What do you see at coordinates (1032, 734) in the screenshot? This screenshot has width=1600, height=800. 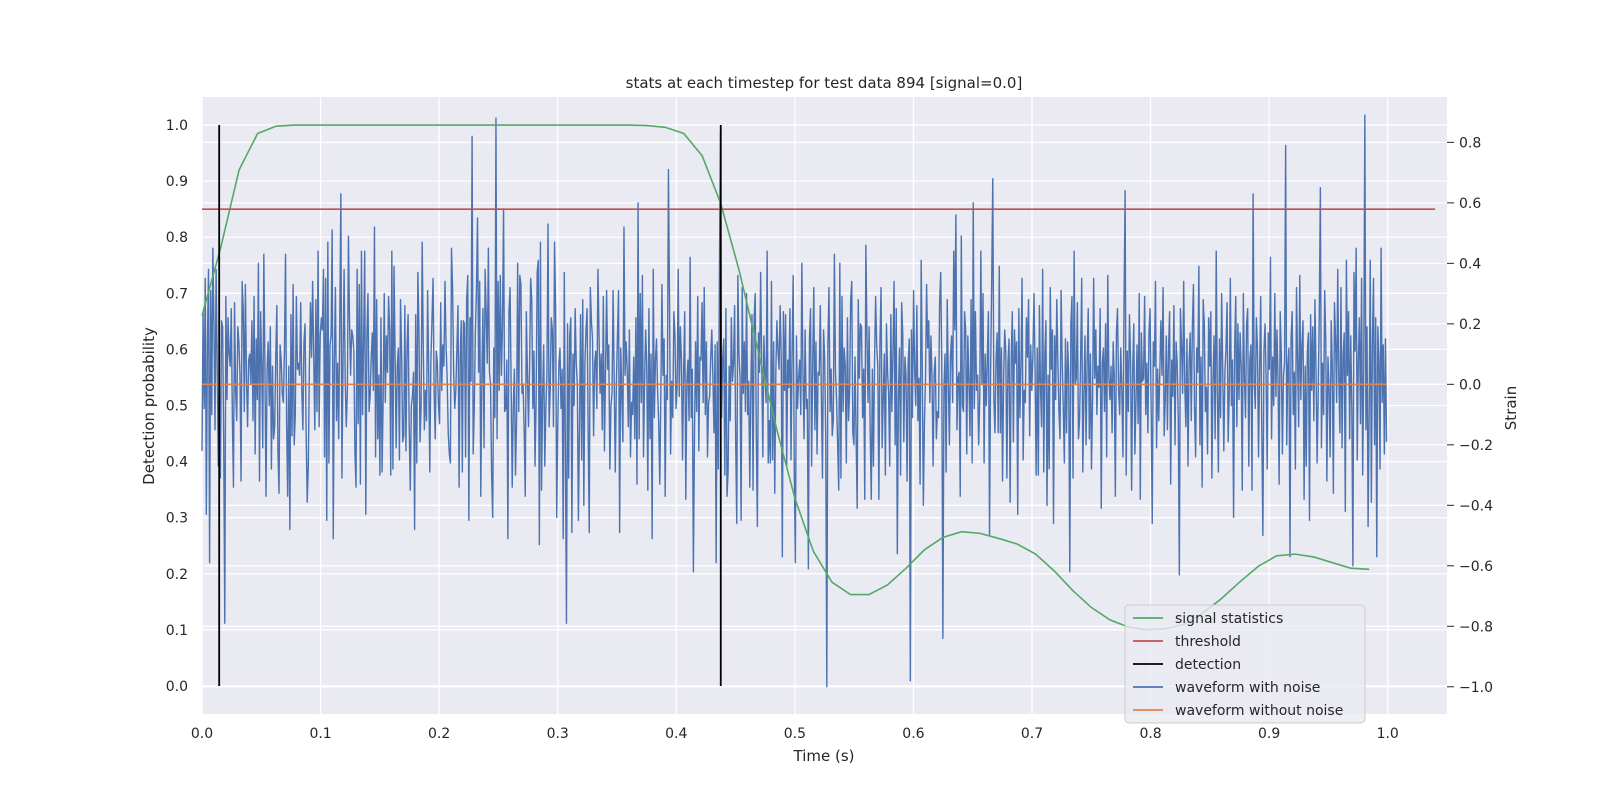 I see `x-tick-label: 0.7` at bounding box center [1032, 734].